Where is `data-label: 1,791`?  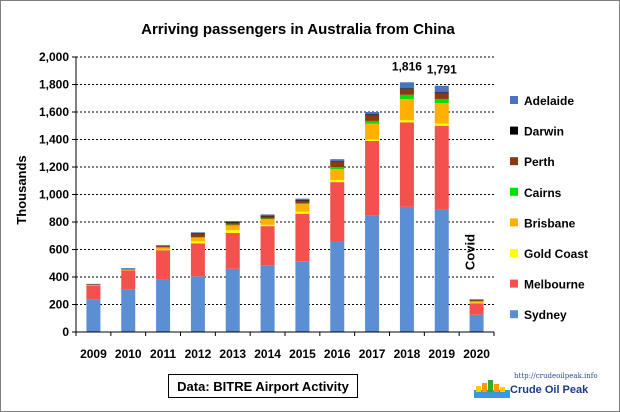 data-label: 1,791 is located at coordinates (442, 70).